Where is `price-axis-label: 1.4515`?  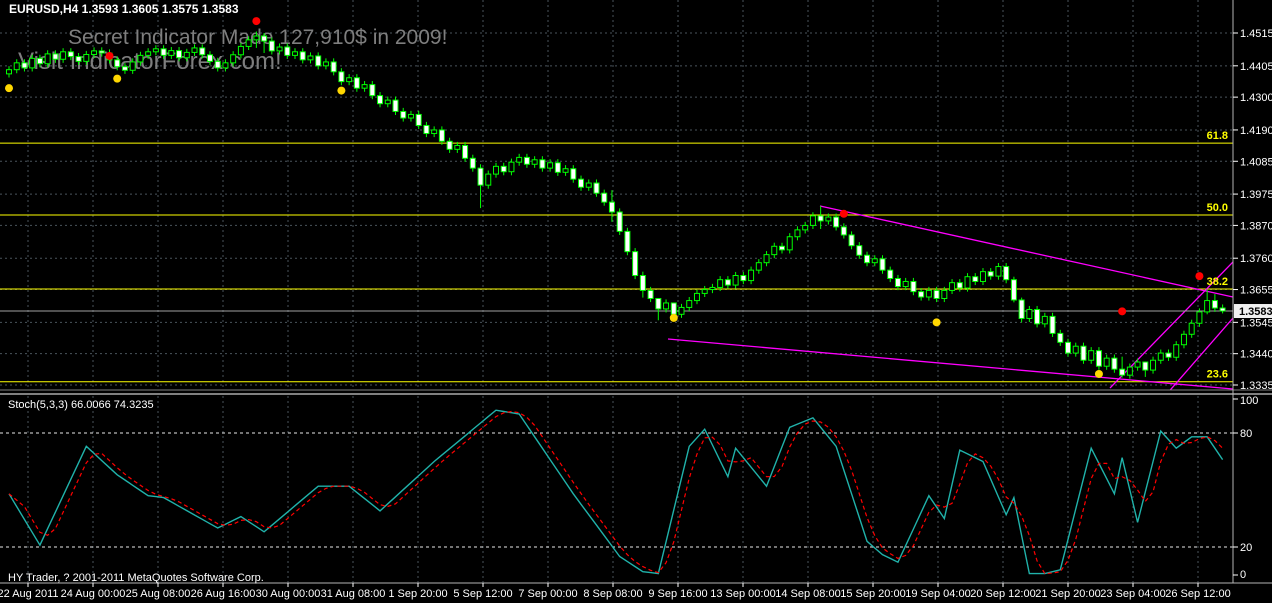 price-axis-label: 1.4515 is located at coordinates (1256, 34).